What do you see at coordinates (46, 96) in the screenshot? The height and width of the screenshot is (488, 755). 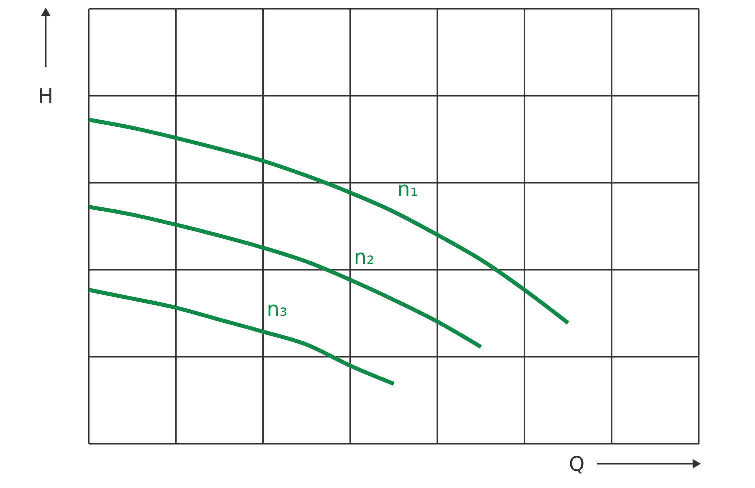 I see `y-axis-title: H` at bounding box center [46, 96].